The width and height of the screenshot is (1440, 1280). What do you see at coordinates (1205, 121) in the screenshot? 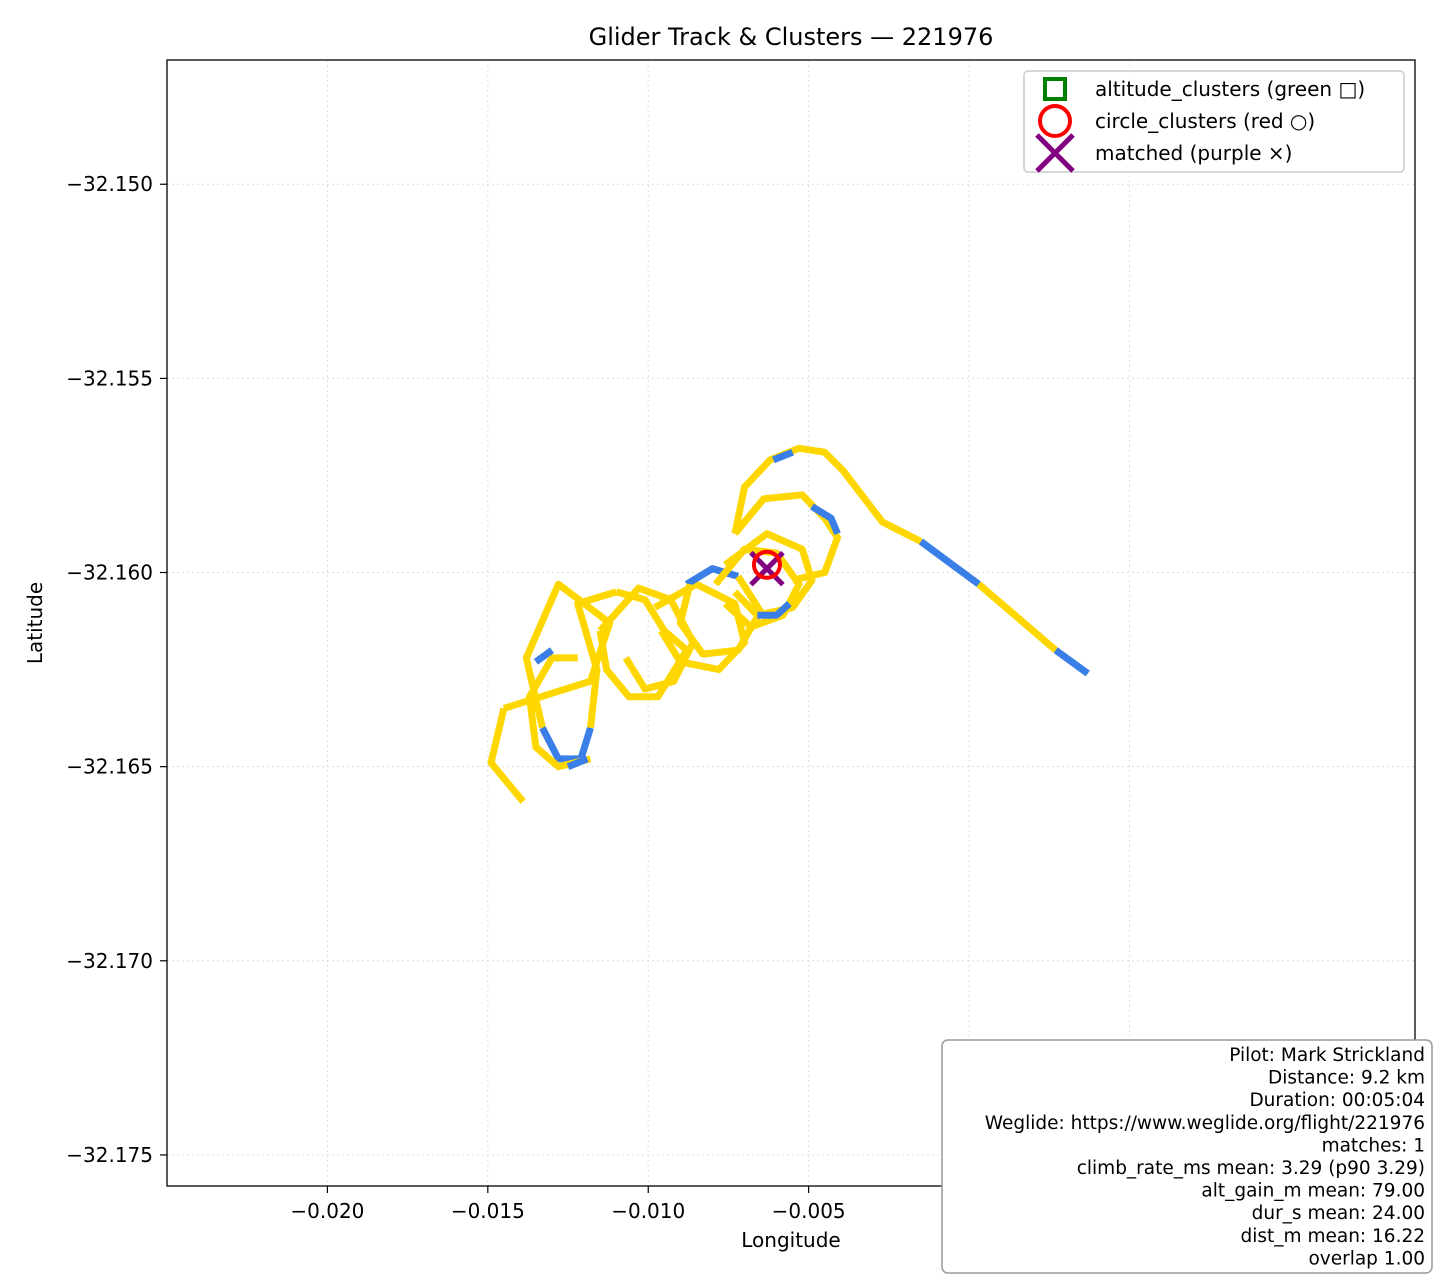
I see `legend-label: circle_clusters (red ○)` at bounding box center [1205, 121].